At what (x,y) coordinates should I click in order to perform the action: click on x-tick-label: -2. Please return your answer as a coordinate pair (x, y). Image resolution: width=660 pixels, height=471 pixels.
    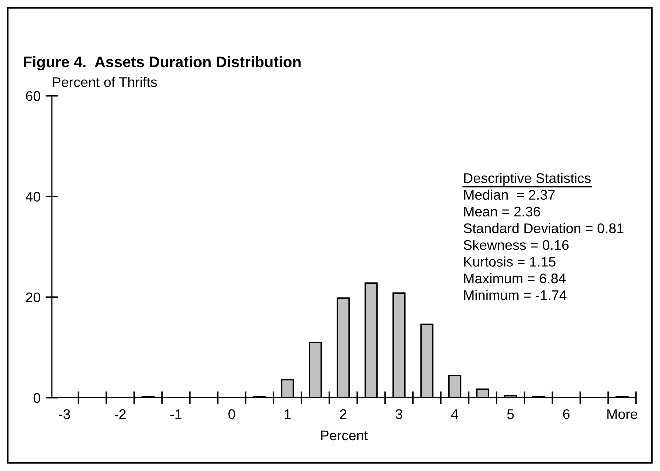
    Looking at the image, I should click on (120, 414).